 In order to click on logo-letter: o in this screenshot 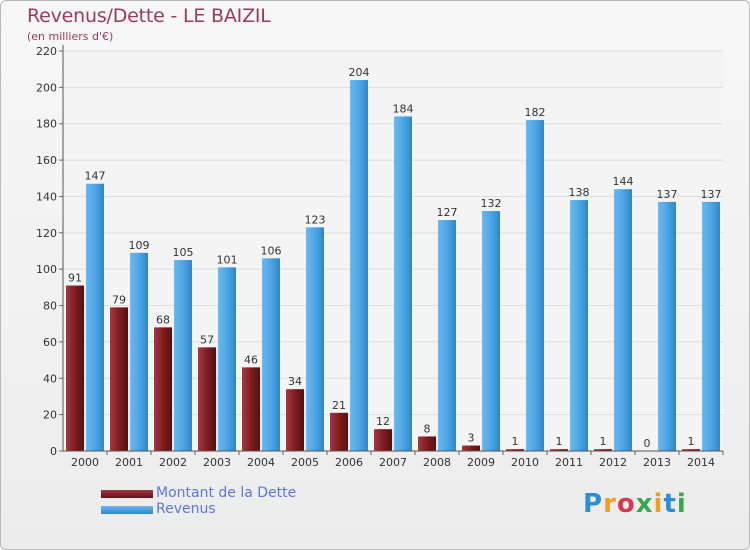, I will do `click(626, 504)`.